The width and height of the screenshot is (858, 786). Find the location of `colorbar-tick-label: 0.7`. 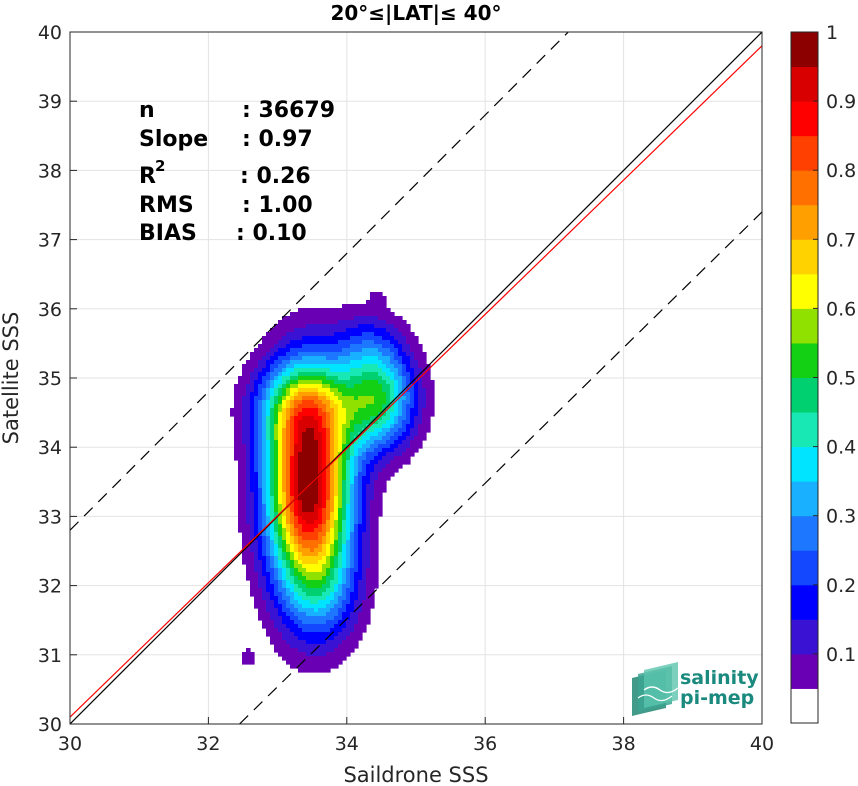

colorbar-tick-label: 0.7 is located at coordinates (841, 240).